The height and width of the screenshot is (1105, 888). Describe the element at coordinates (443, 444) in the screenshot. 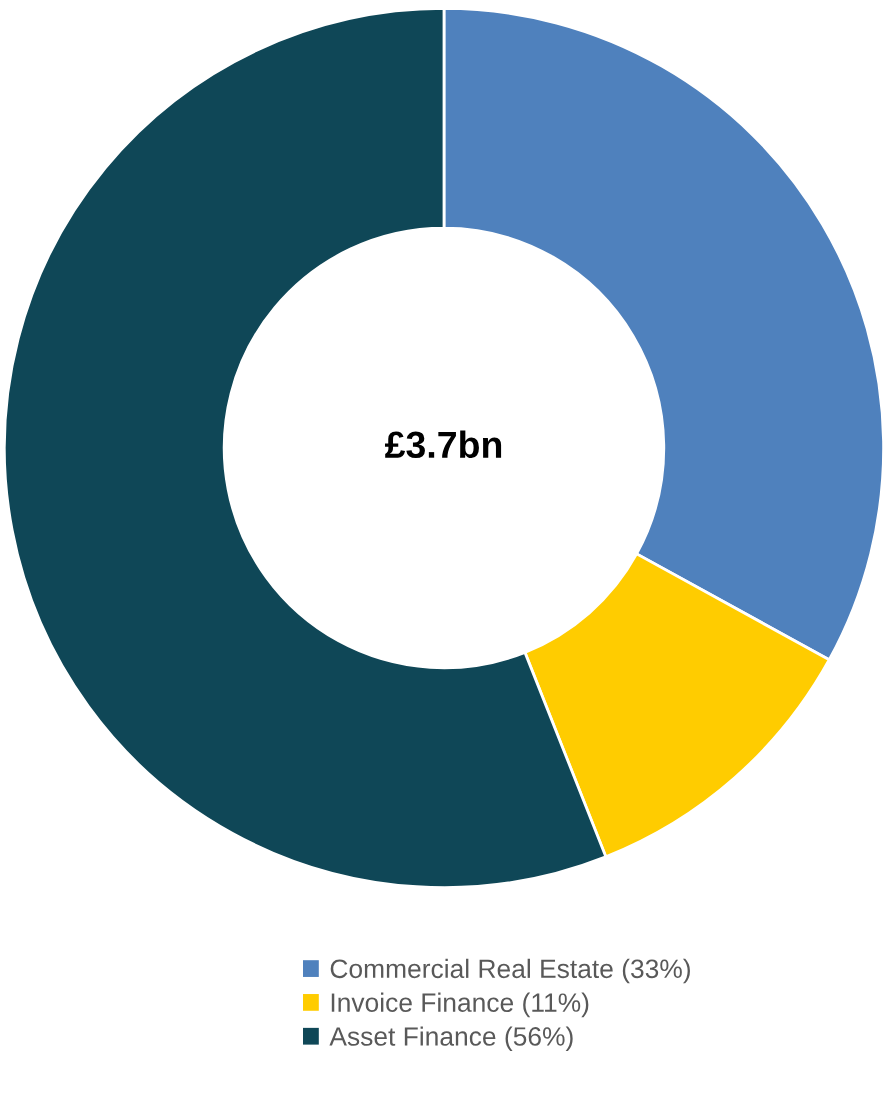

I see `text: £3.7bn` at that location.